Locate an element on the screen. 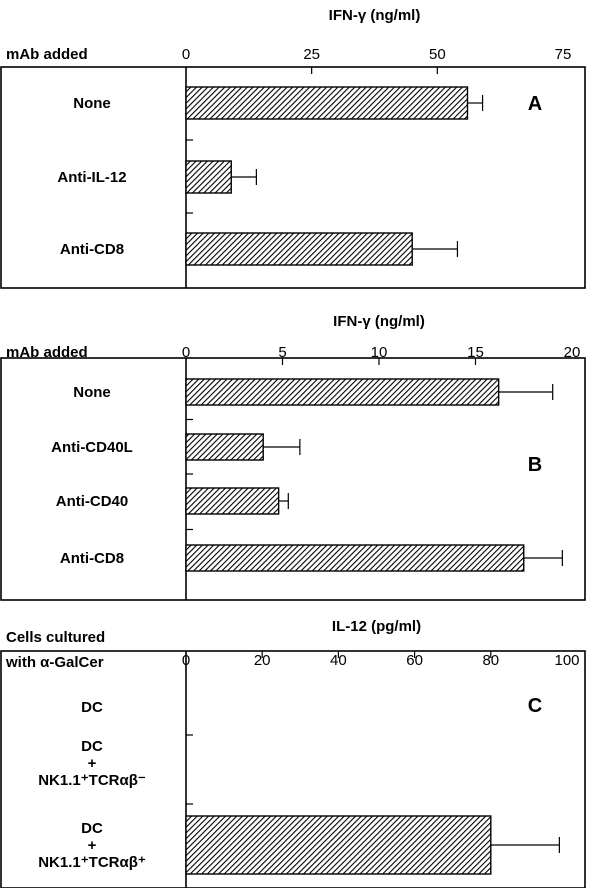 This screenshot has height=888, width=594. panel-b-ylabel: mAb added is located at coordinates (47, 352).